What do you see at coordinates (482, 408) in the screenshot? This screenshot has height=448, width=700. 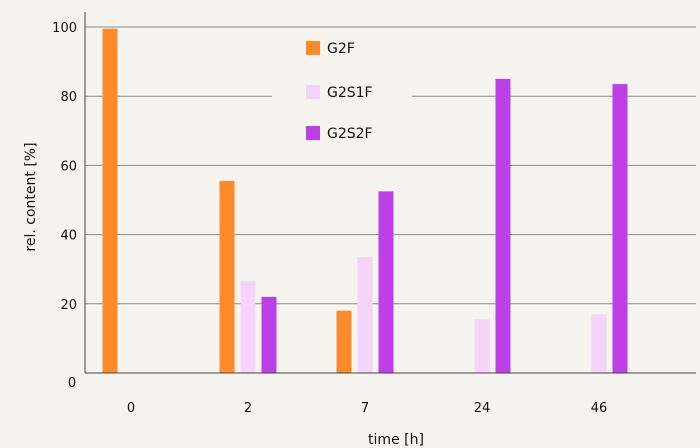 I see `x-tick-label: 24` at bounding box center [482, 408].